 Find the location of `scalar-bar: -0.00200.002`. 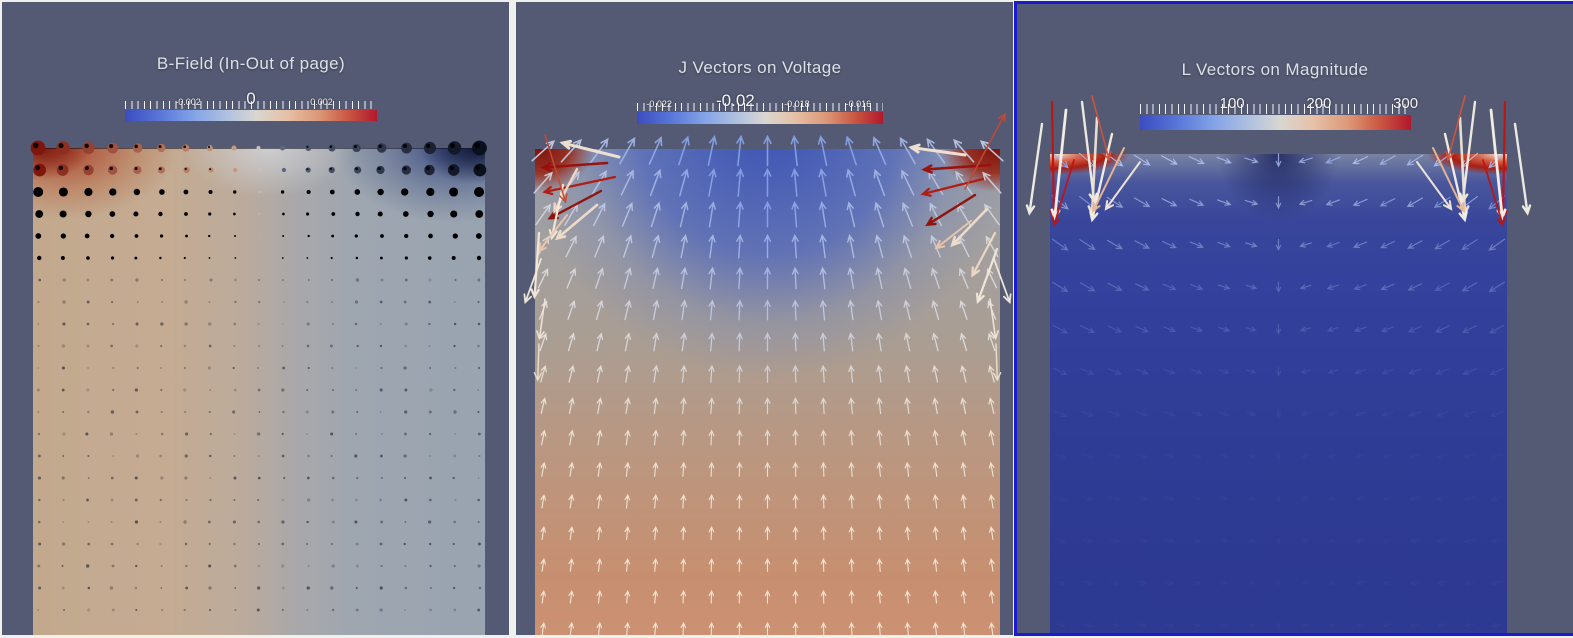

scalar-bar: -0.00200.002 is located at coordinates (251, 105).